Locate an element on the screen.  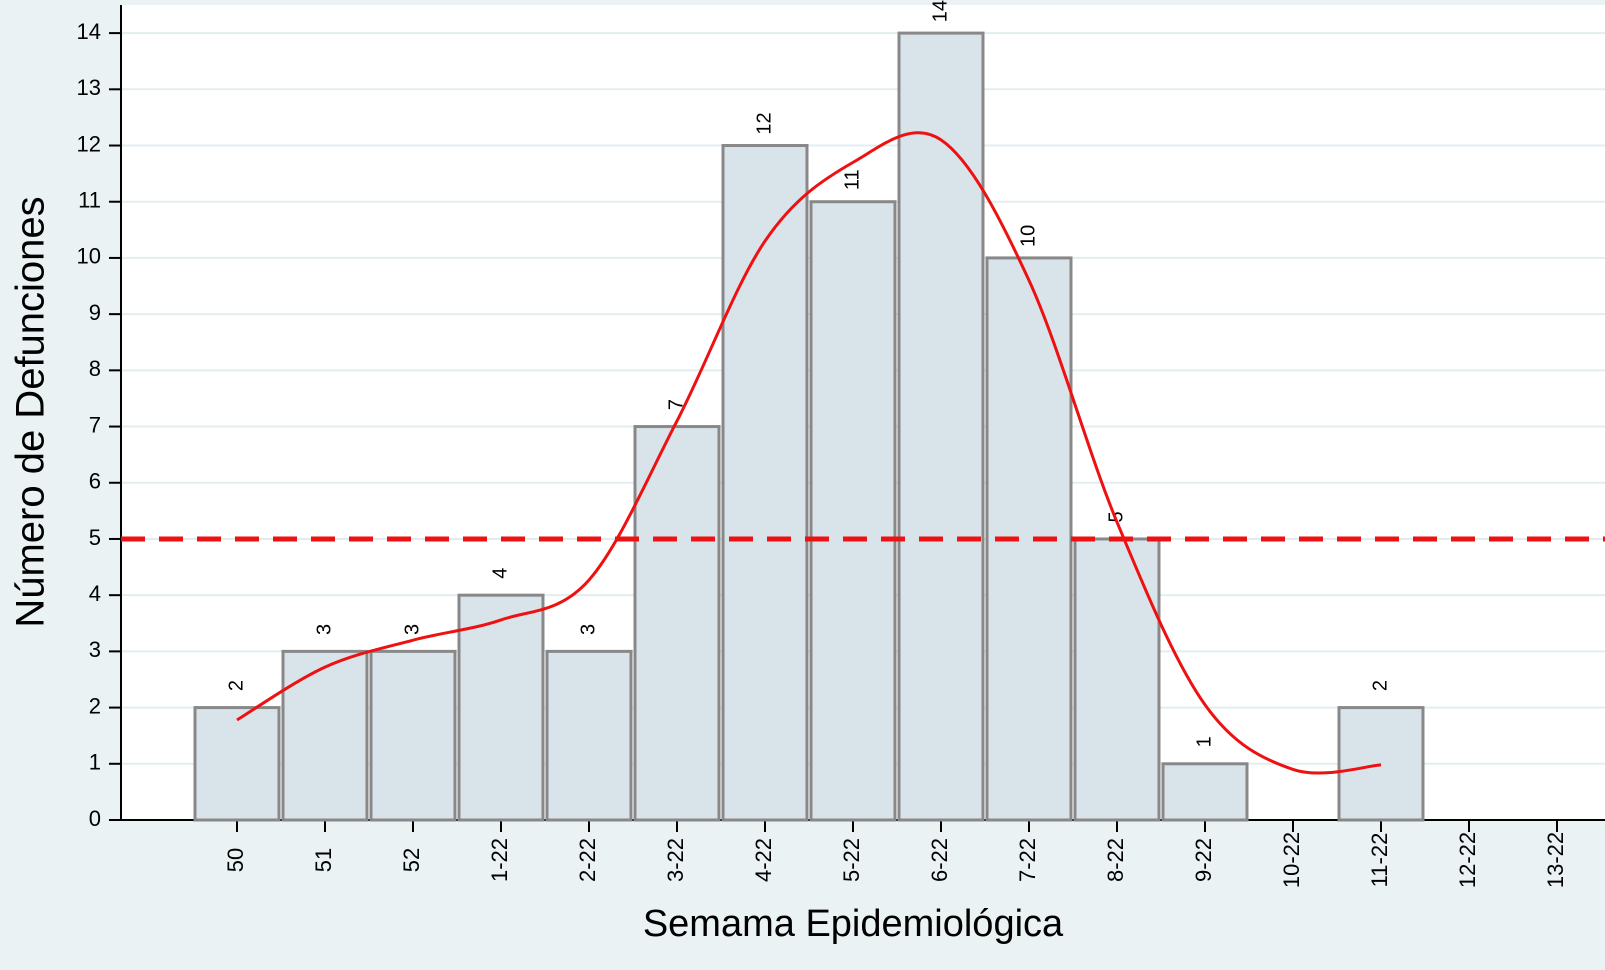
y-tick-label: 3 is located at coordinates (95, 649).